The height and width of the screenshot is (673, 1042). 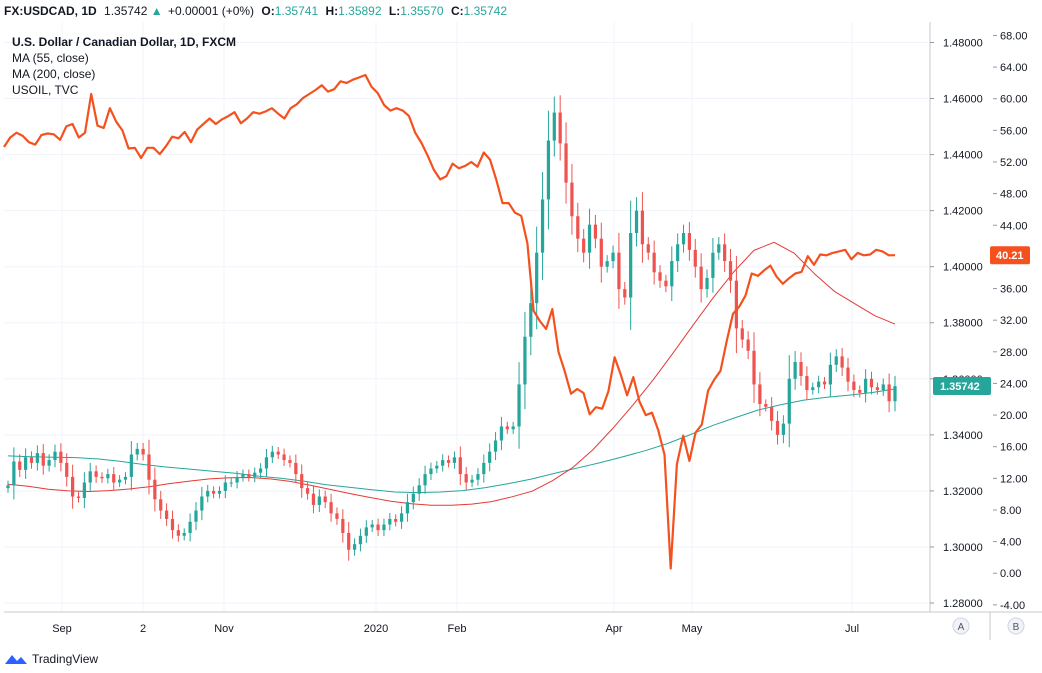 I want to click on price-tick-label: 1.44000, so click(x=963, y=156).